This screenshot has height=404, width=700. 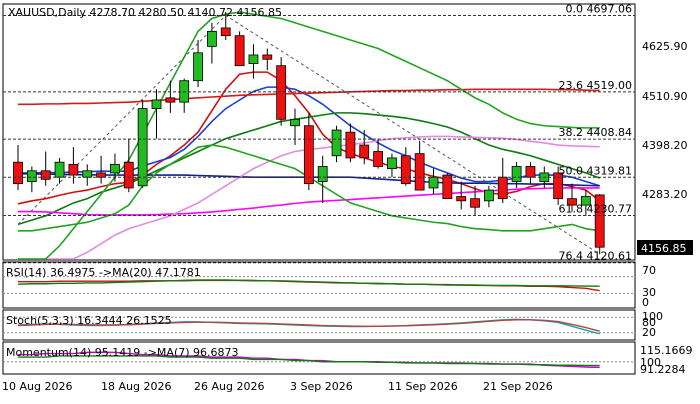 I want to click on last-price-box, so click(x=665, y=247).